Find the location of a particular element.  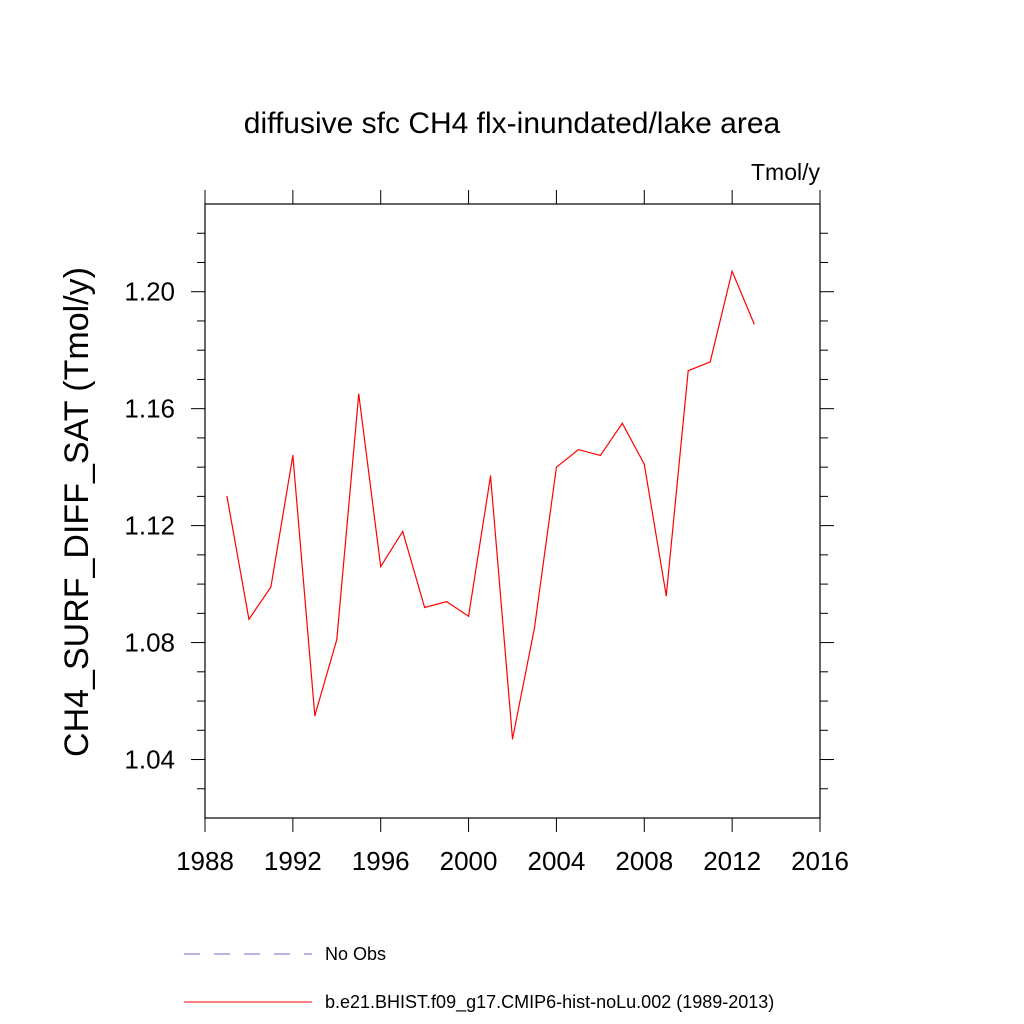

y-tick-label: 1.16 is located at coordinates (149, 409).